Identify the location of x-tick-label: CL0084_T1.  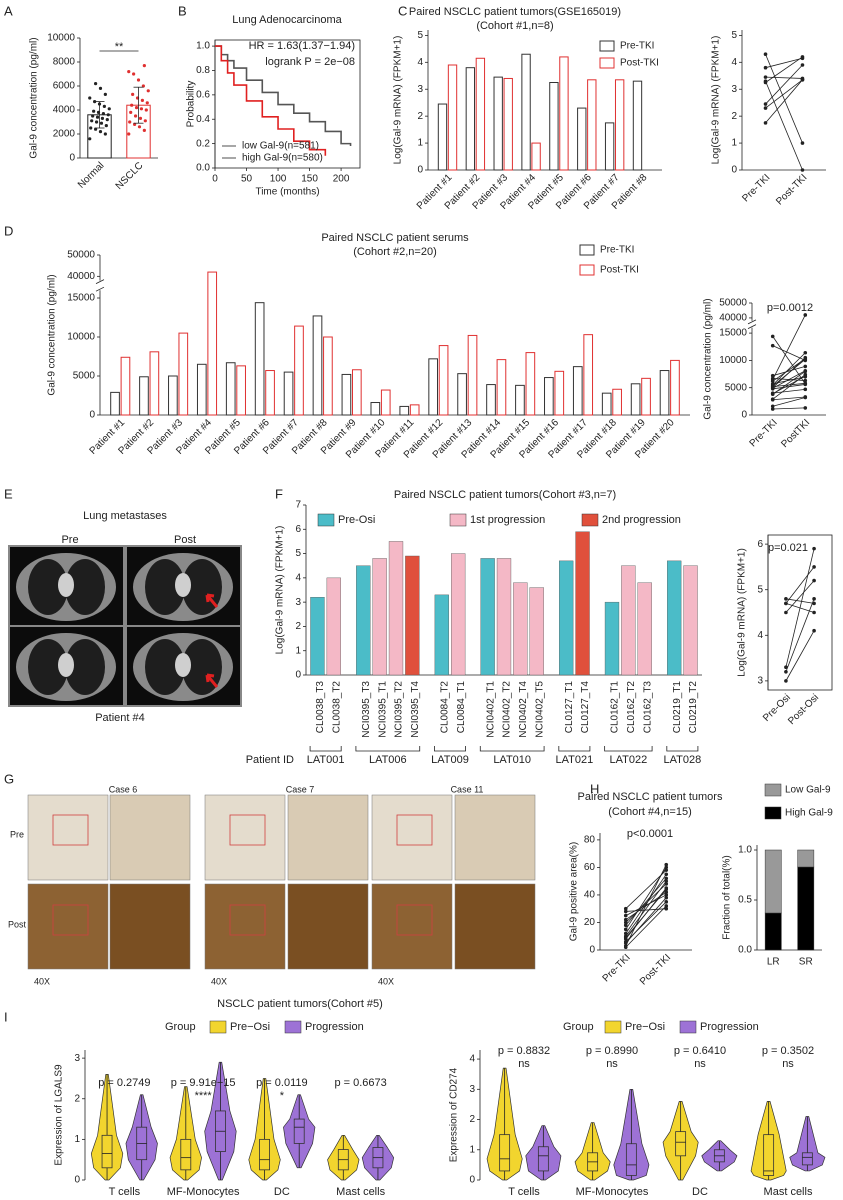
(461, 707).